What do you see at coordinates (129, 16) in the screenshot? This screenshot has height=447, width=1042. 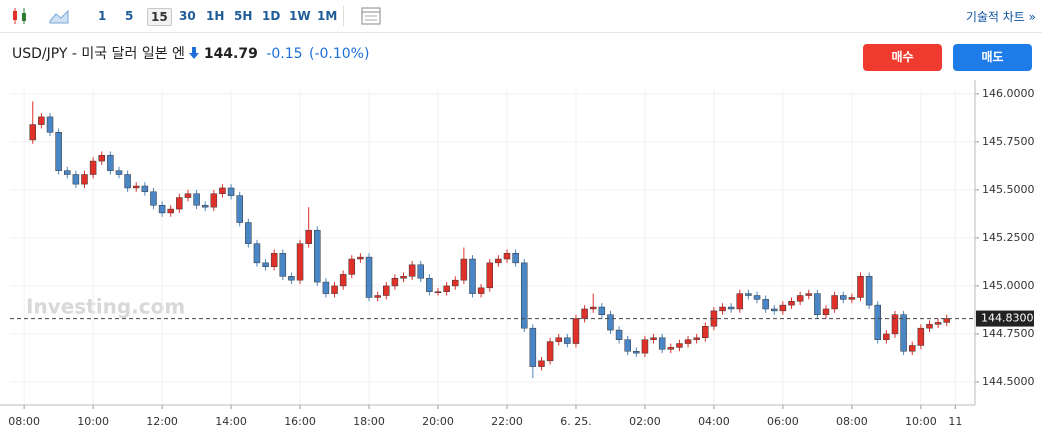 I see `interval-button: 5` at bounding box center [129, 16].